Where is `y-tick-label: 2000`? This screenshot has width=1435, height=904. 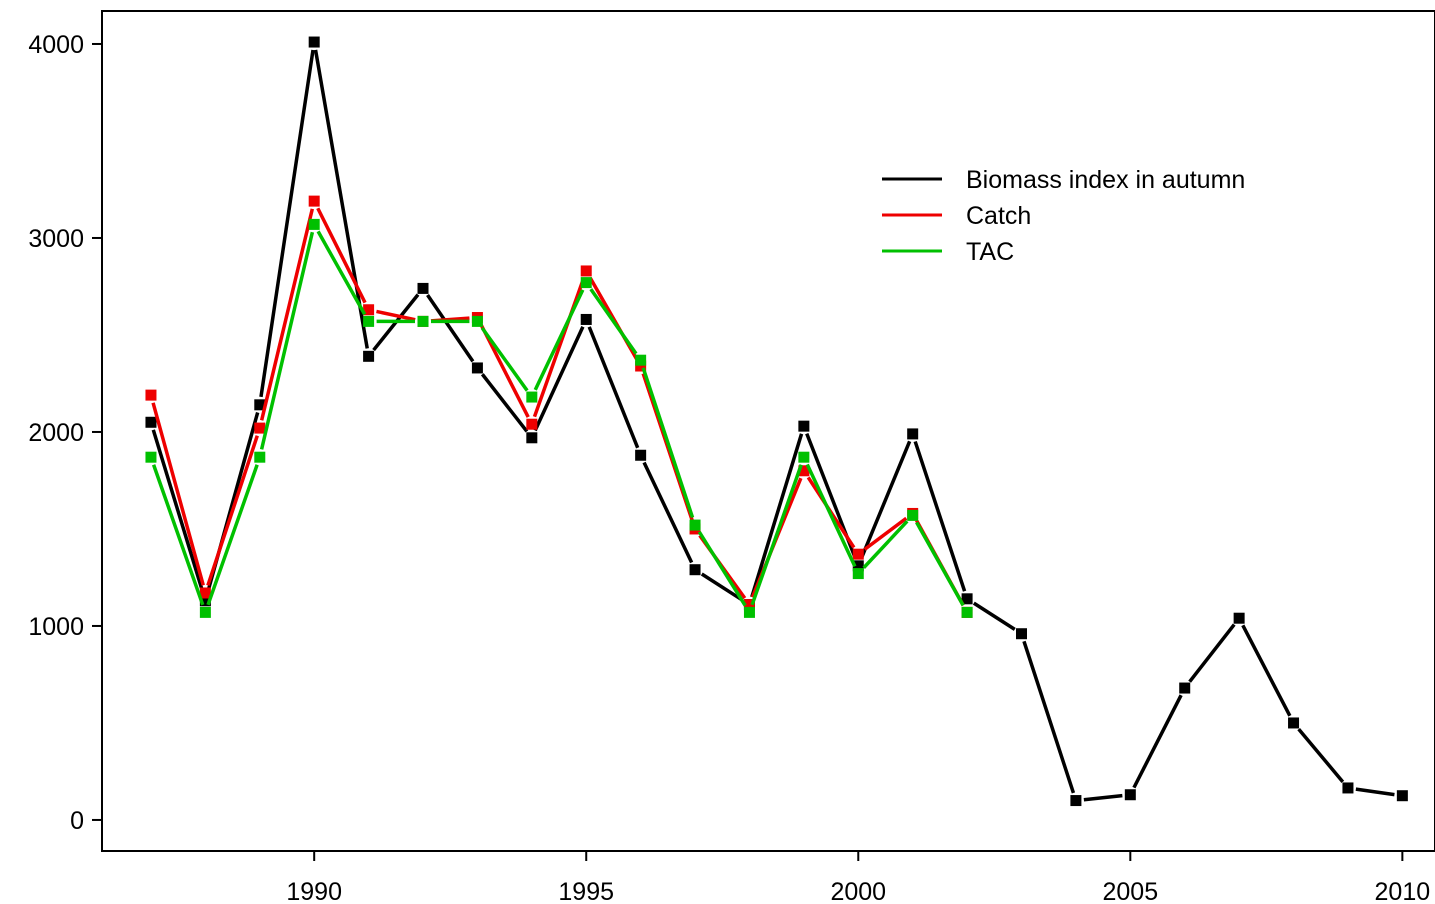
y-tick-label: 2000 is located at coordinates (56, 433).